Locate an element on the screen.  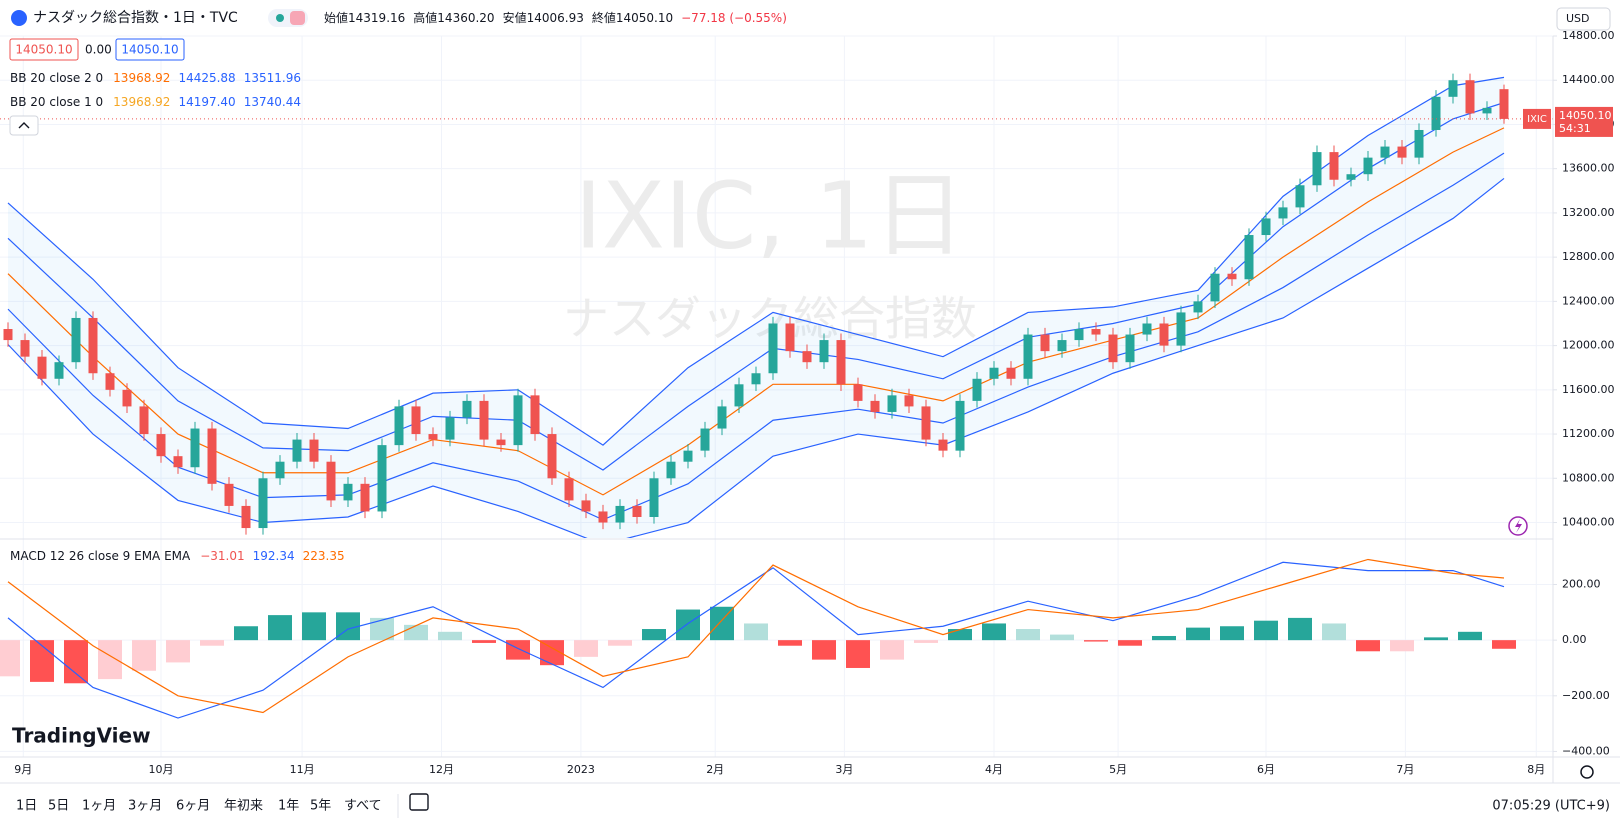
watermark: IXIC, 1日 ナスダック総合指数 is located at coordinates (770, 253).